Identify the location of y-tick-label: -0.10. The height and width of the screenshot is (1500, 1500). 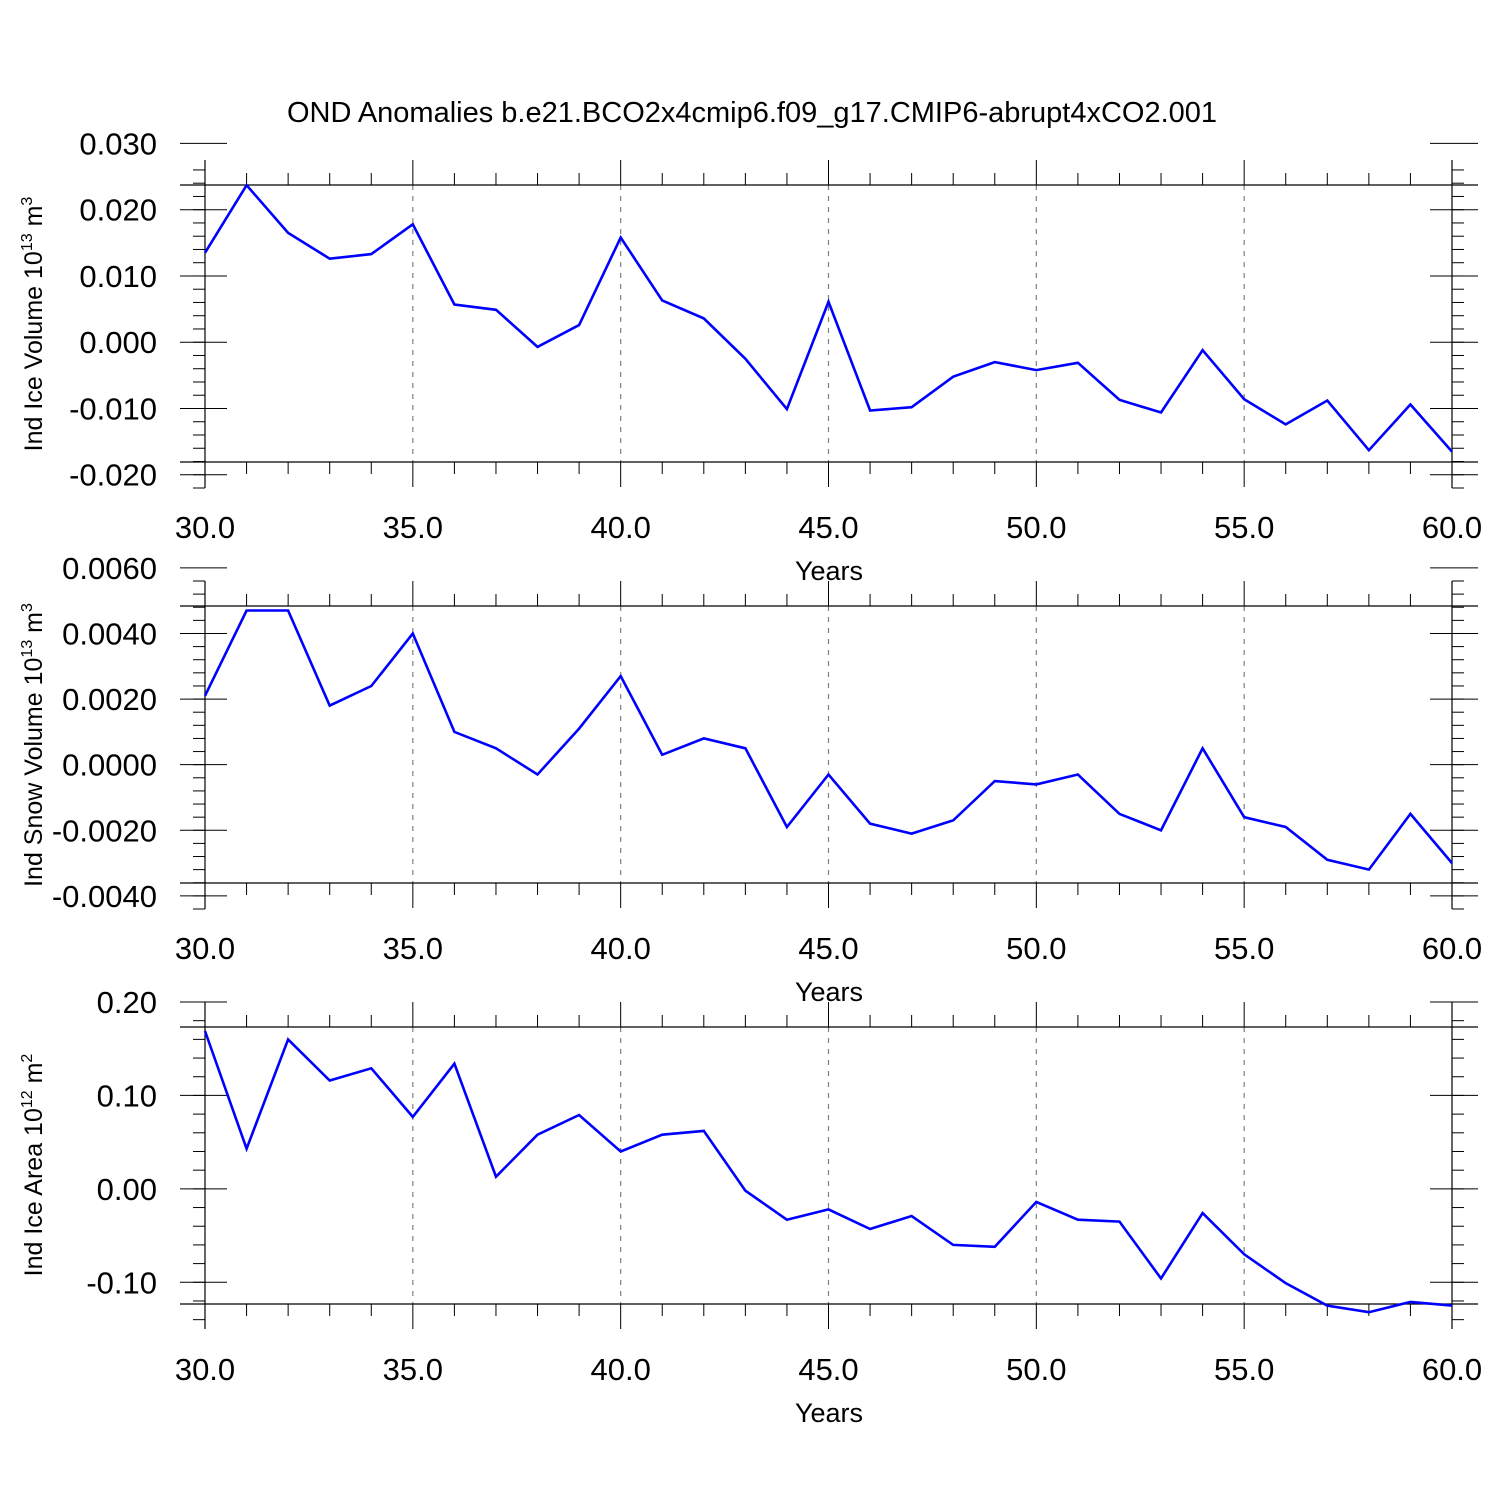
(121, 1282).